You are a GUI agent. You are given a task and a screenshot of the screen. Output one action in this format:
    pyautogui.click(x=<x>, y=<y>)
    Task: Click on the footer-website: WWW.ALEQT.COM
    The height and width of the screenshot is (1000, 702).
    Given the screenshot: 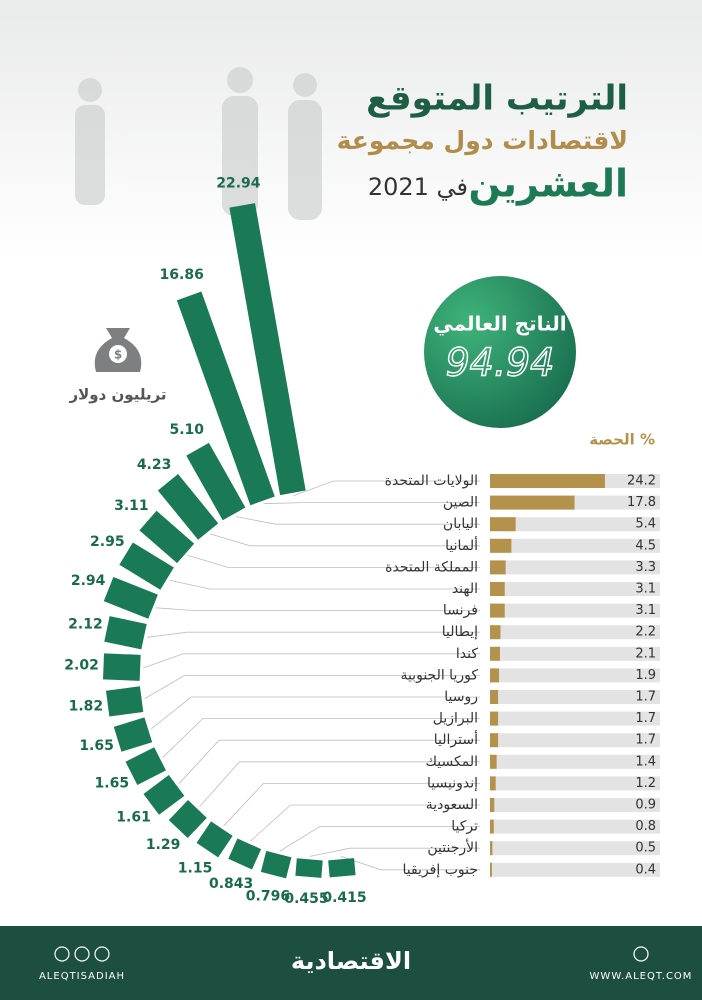 What is the action you would take?
    pyautogui.click(x=641, y=976)
    